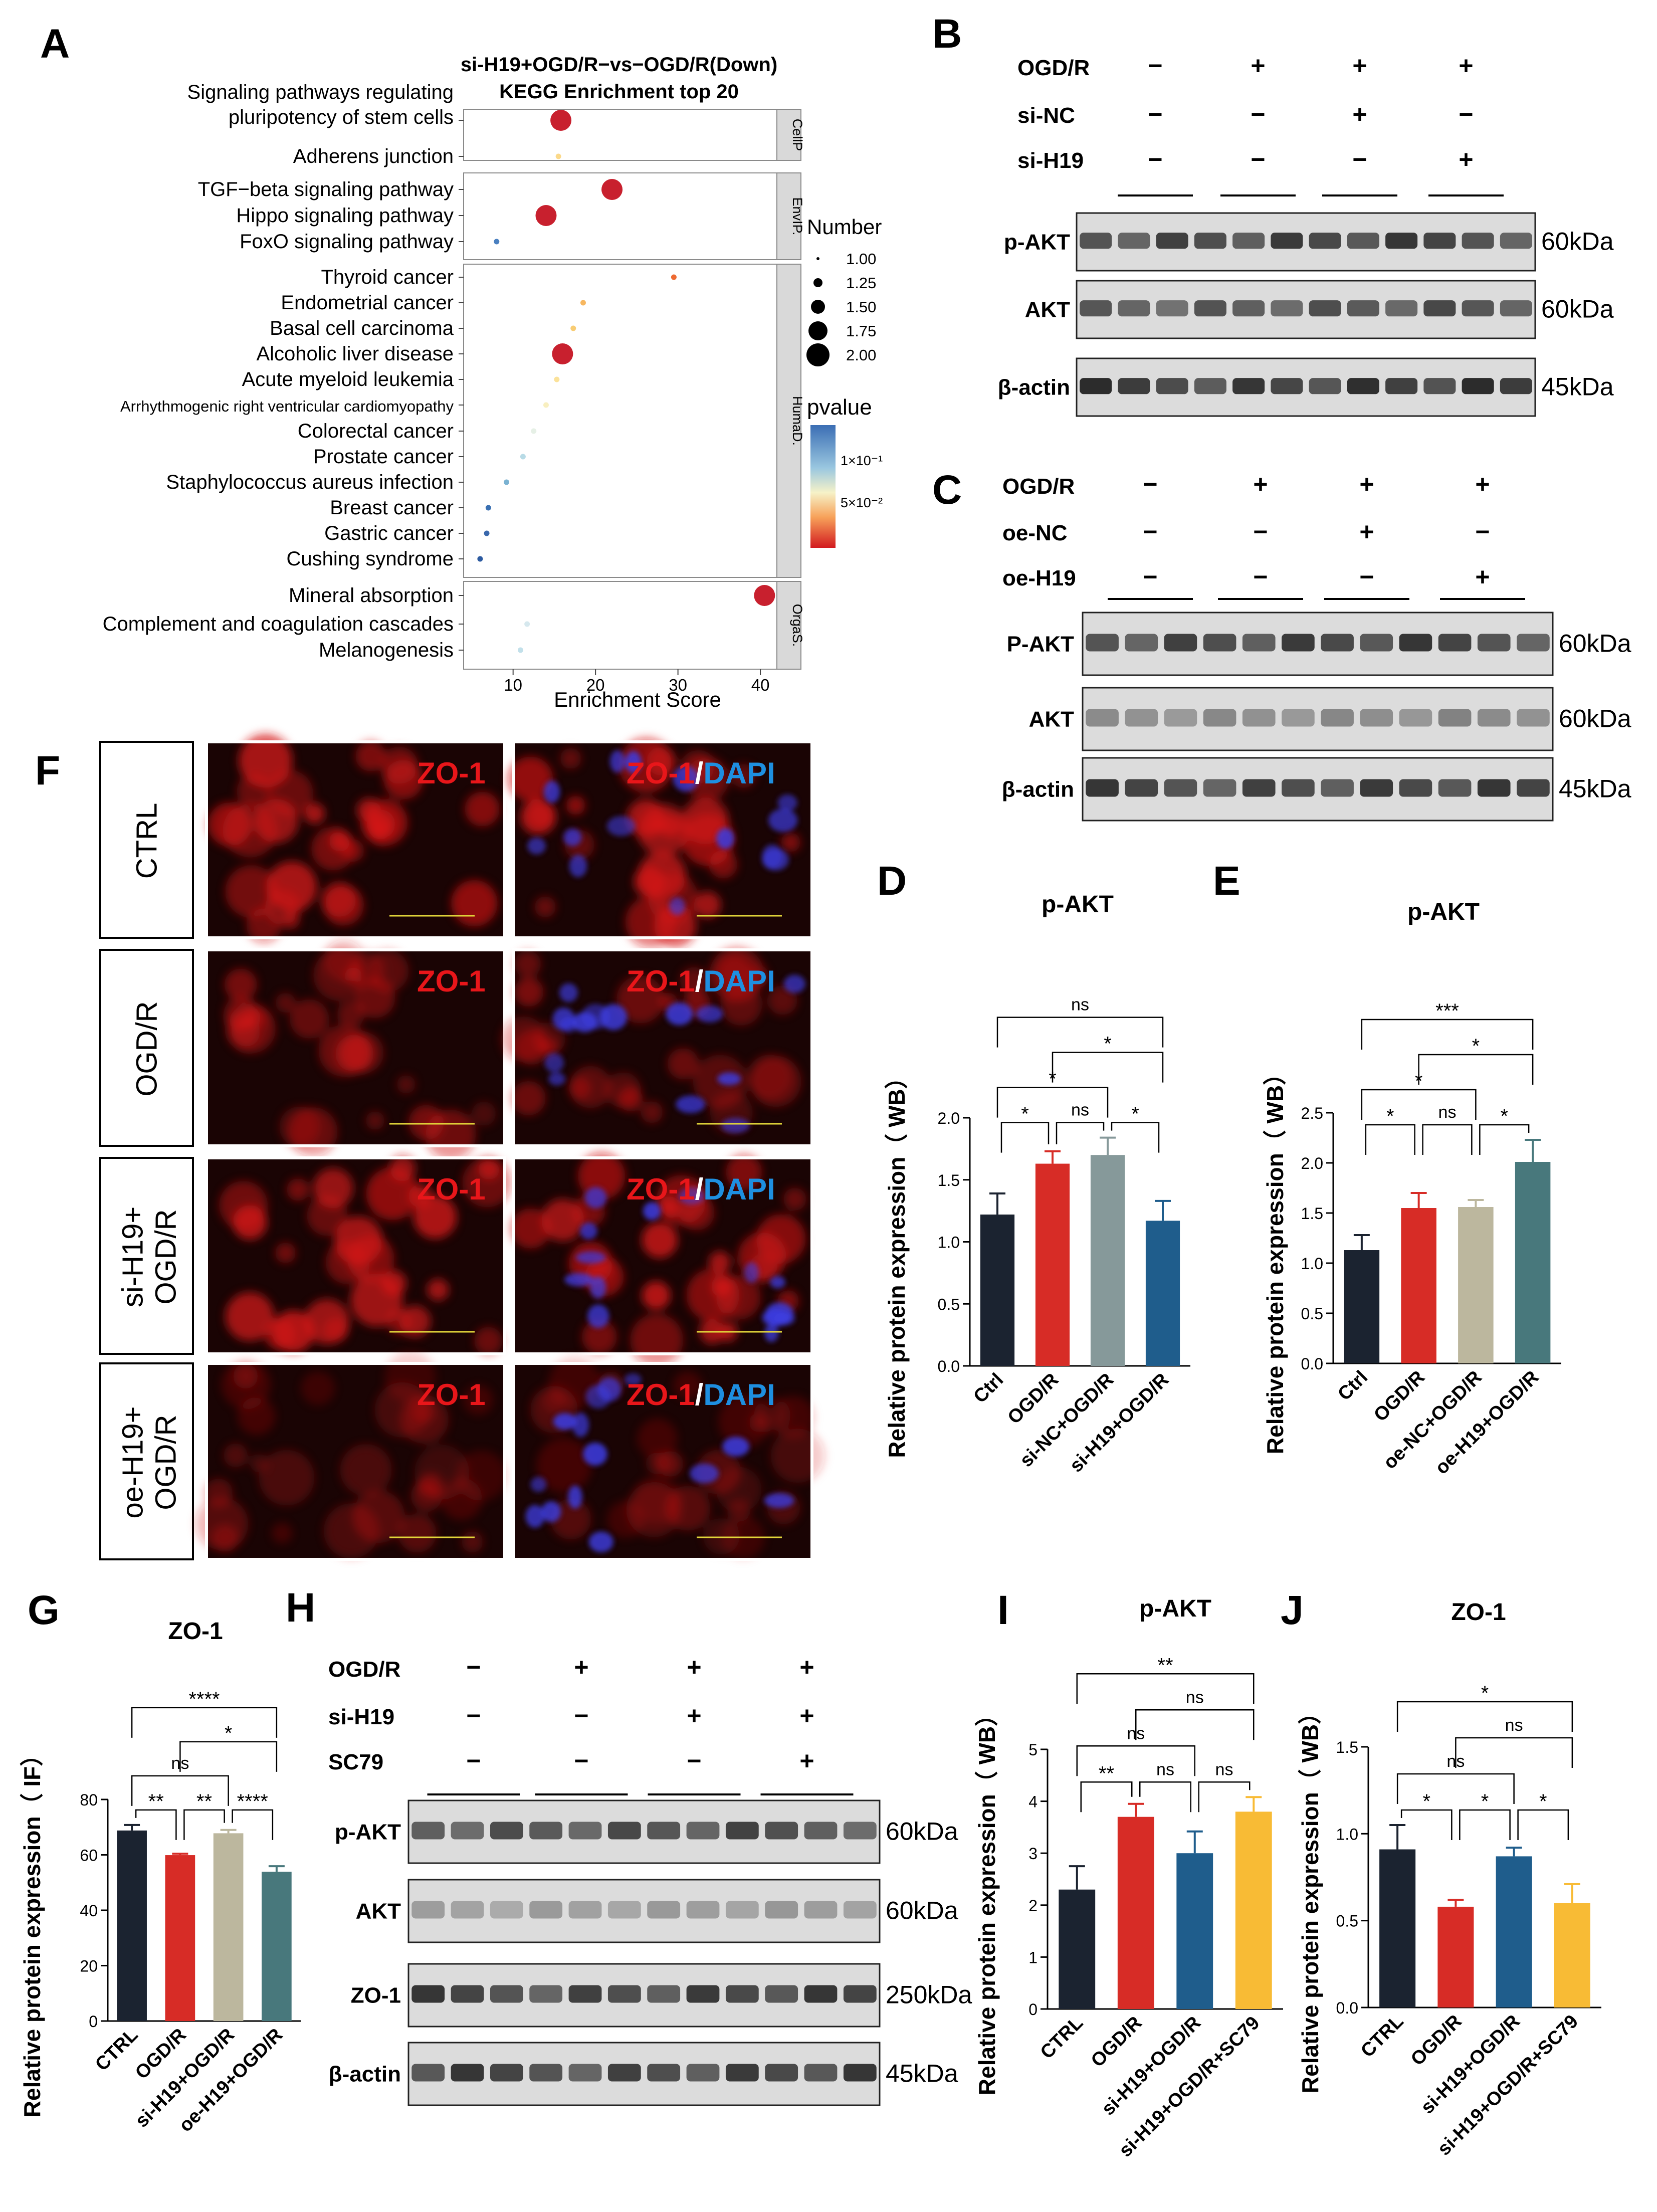  I want to click on x-category-label: Ctrl, so click(988, 1388).